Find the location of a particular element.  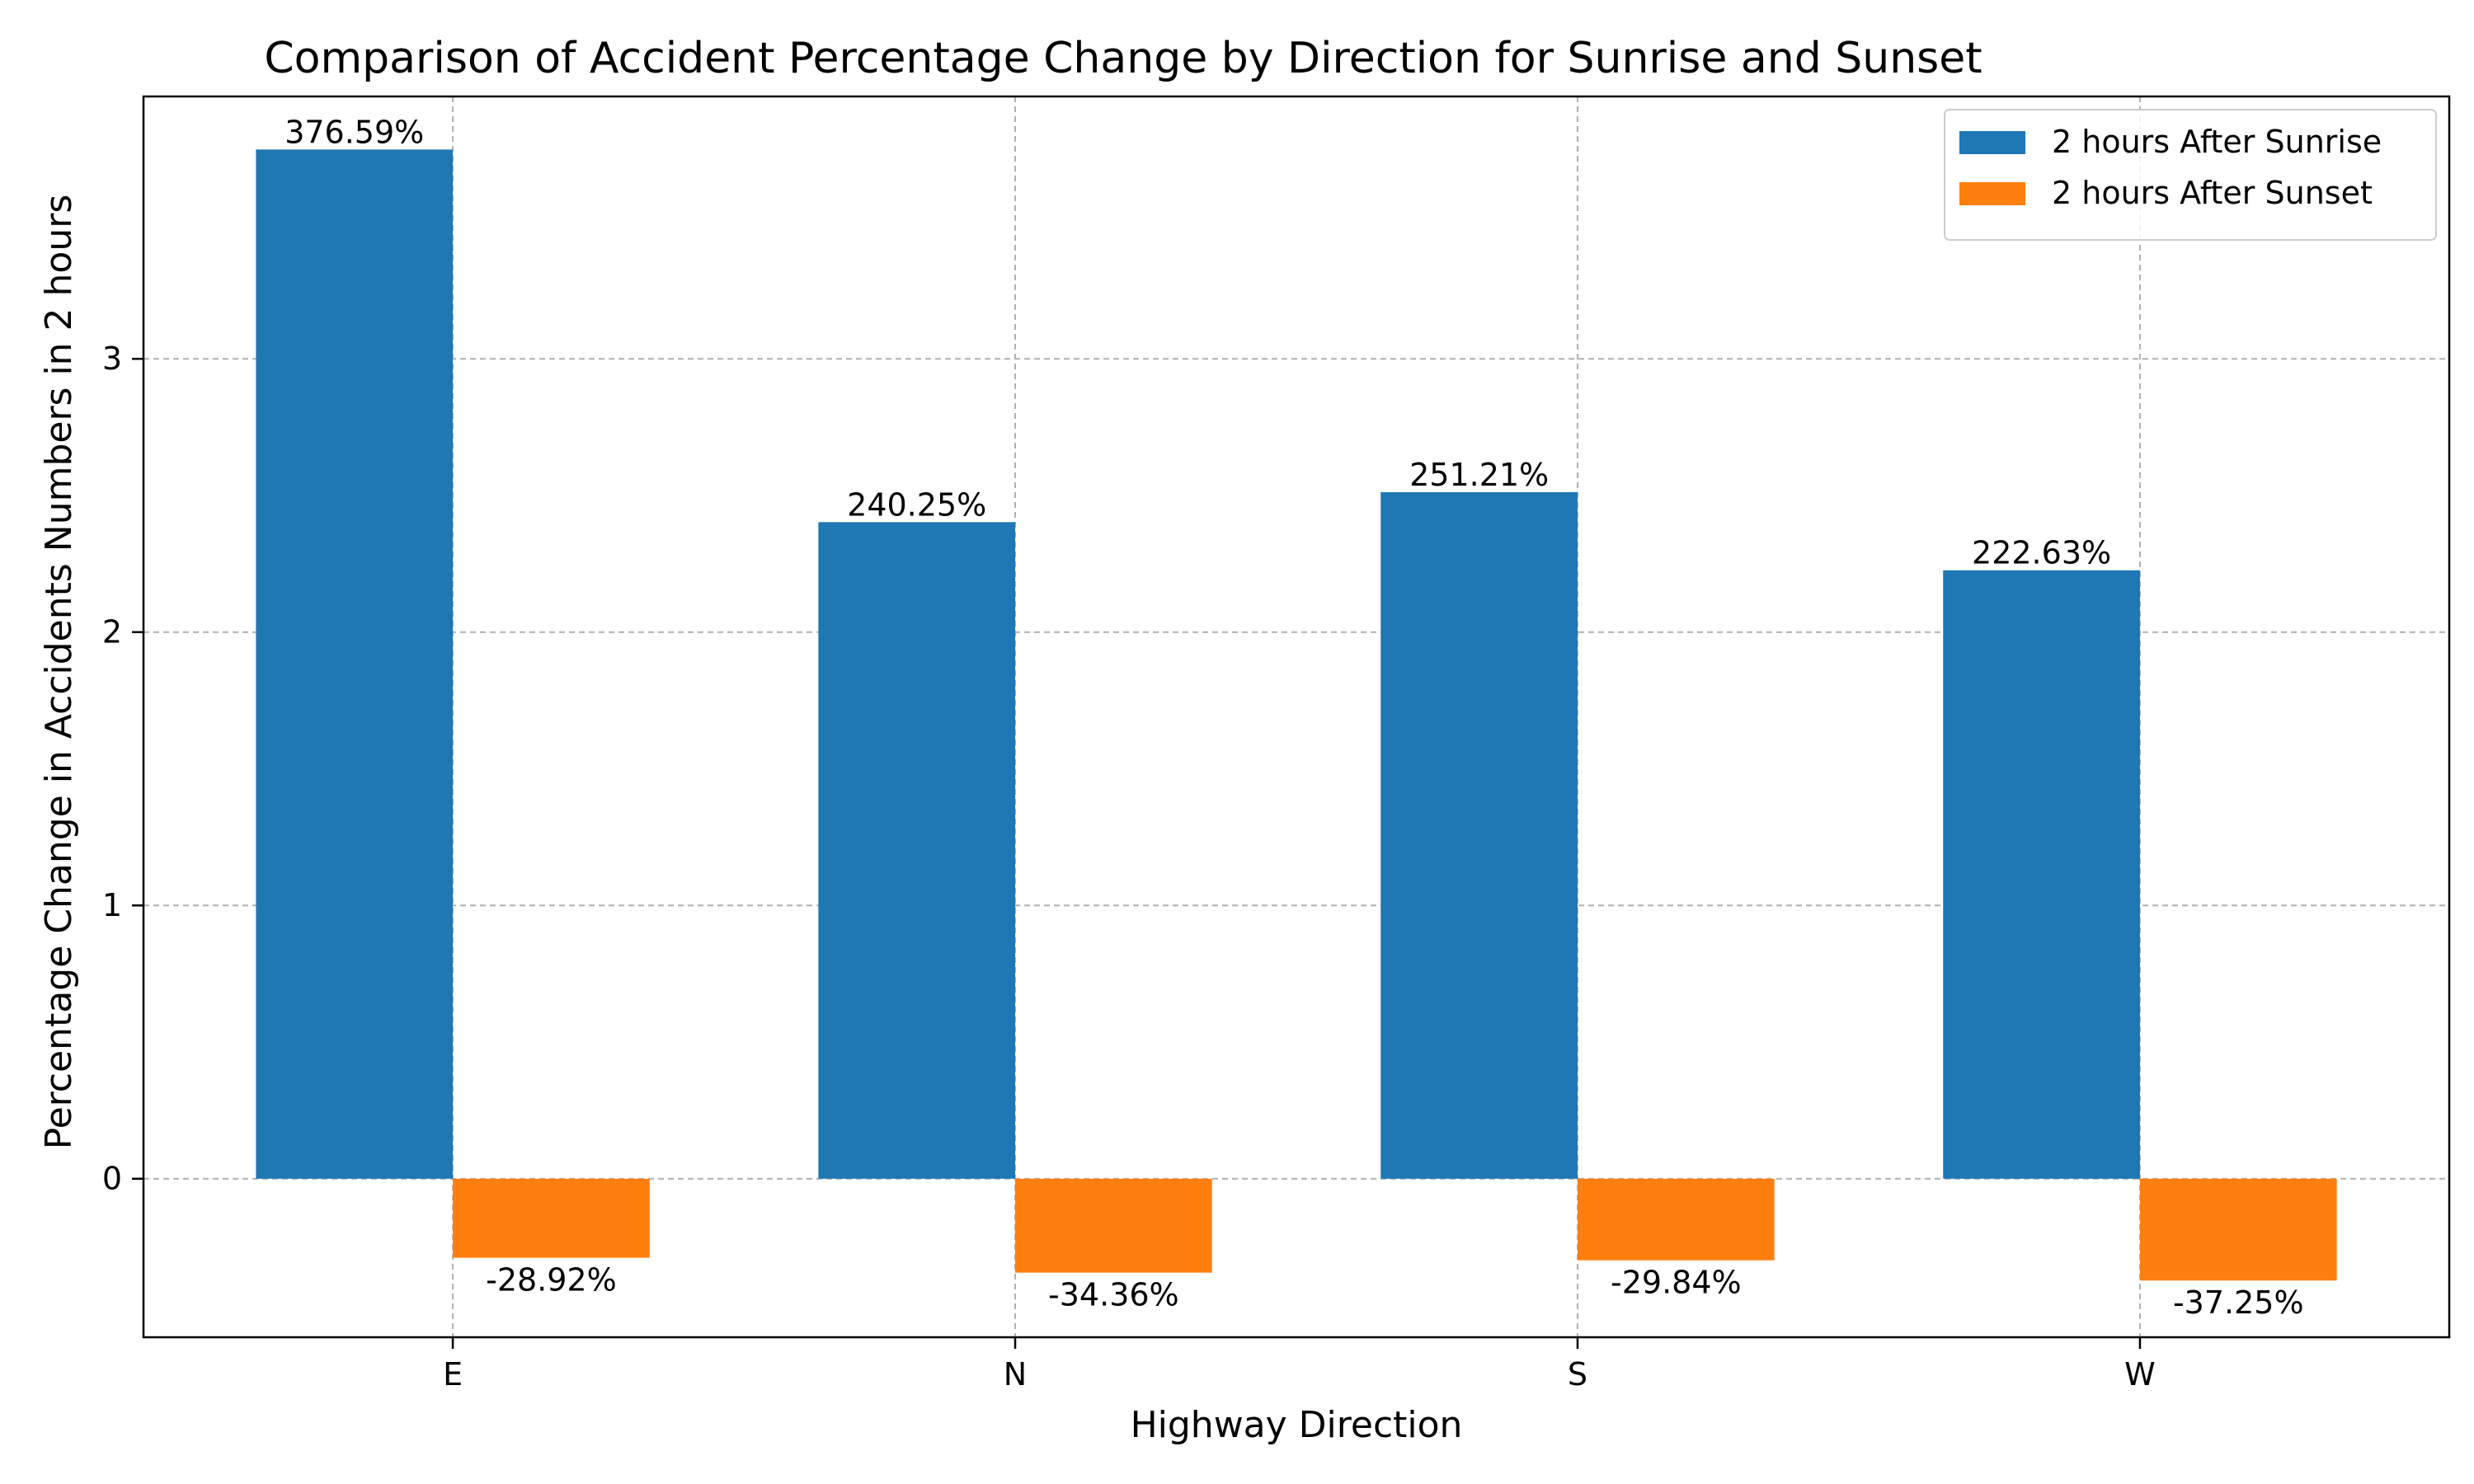

sunrise-bar-s is located at coordinates (1479, 835).